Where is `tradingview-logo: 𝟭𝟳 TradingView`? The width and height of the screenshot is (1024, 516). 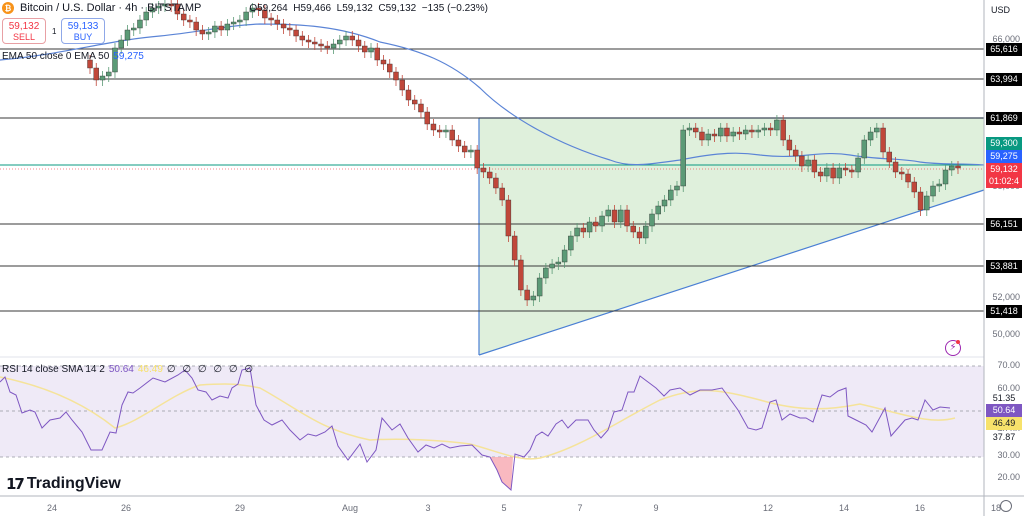 tradingview-logo: 𝟭𝟳 TradingView is located at coordinates (63, 484).